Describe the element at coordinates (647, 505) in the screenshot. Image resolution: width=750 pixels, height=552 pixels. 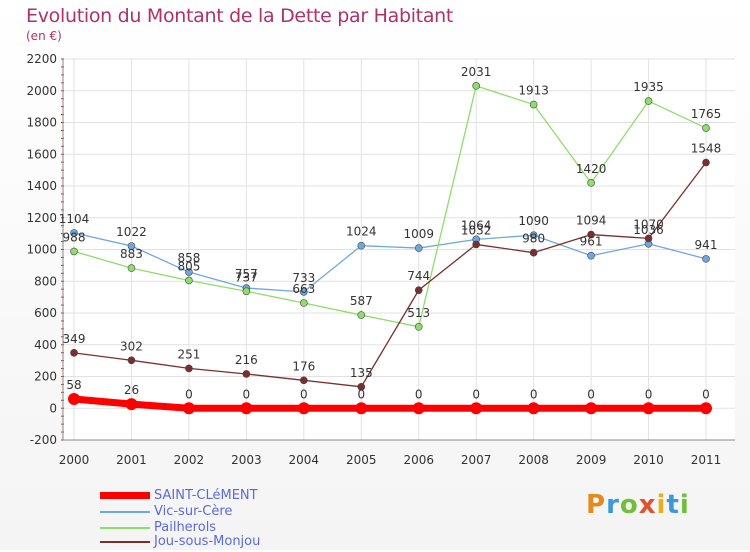
I see `logo-letter: x` at that location.